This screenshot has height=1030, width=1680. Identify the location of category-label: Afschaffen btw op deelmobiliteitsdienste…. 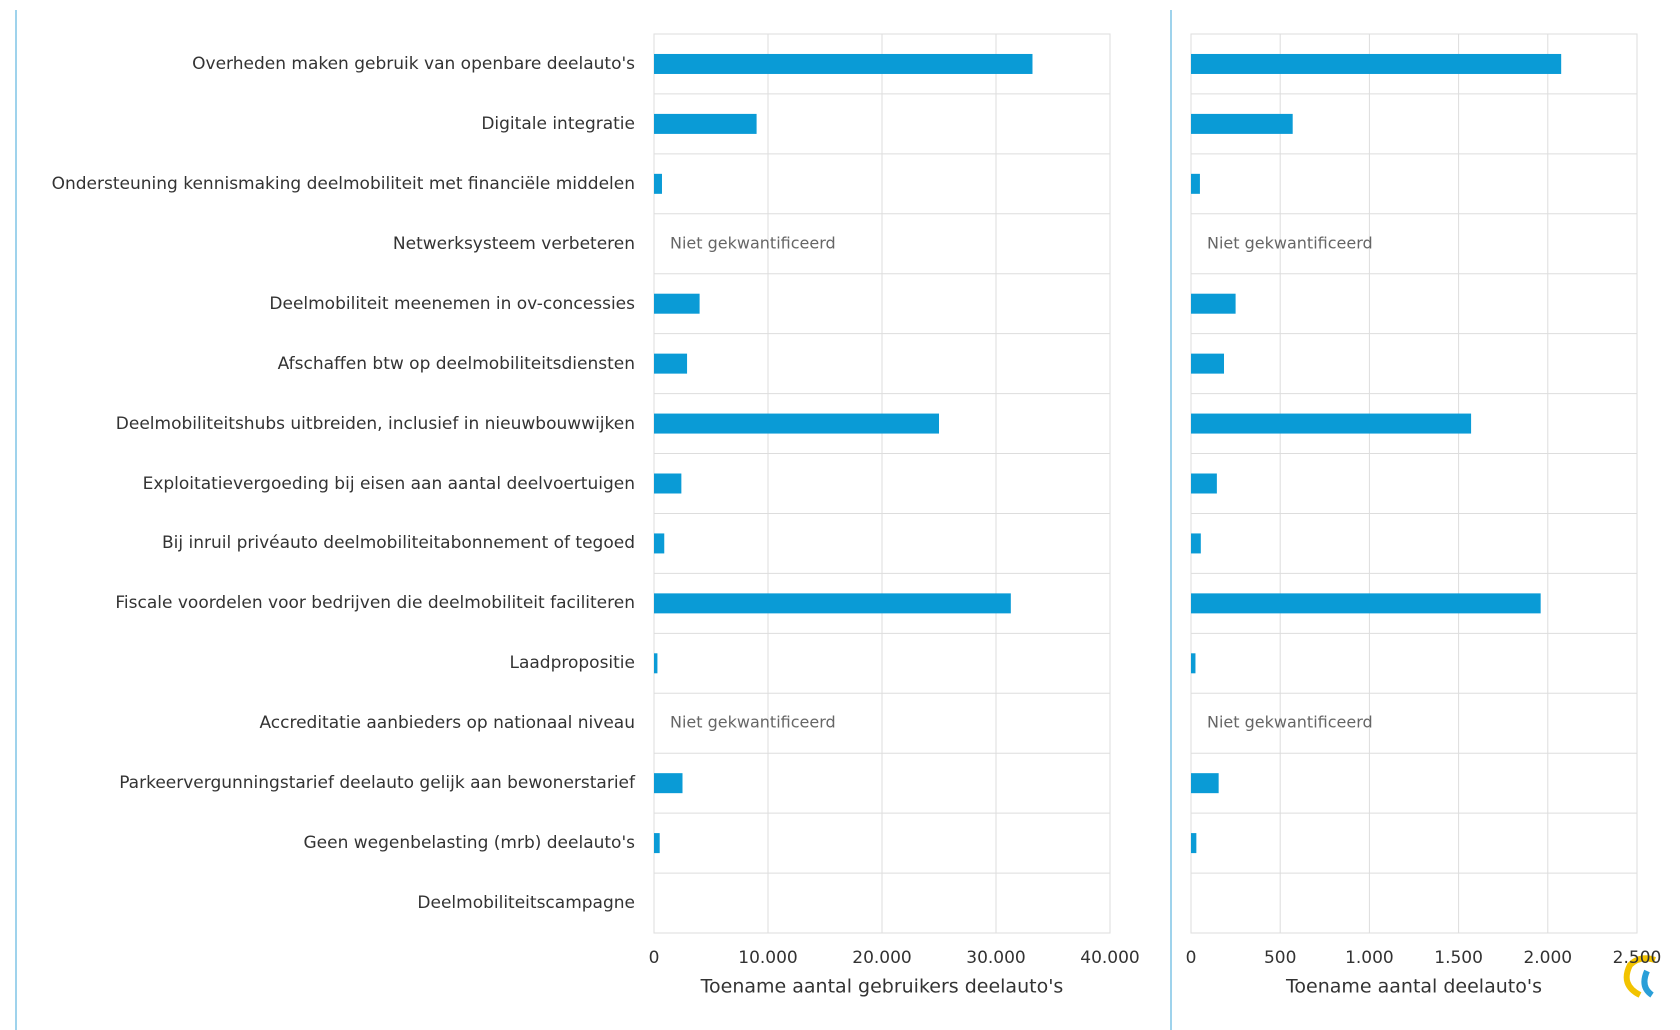
(456, 363).